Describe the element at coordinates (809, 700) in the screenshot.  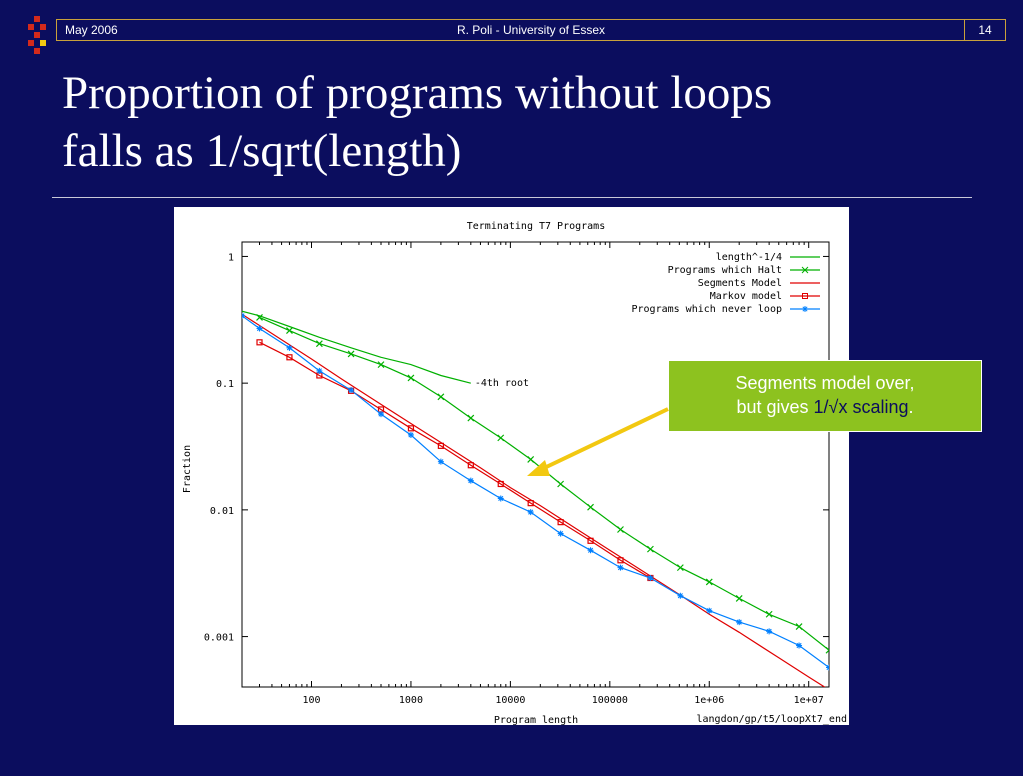
I see `x-tick-label: 1e+07` at that location.